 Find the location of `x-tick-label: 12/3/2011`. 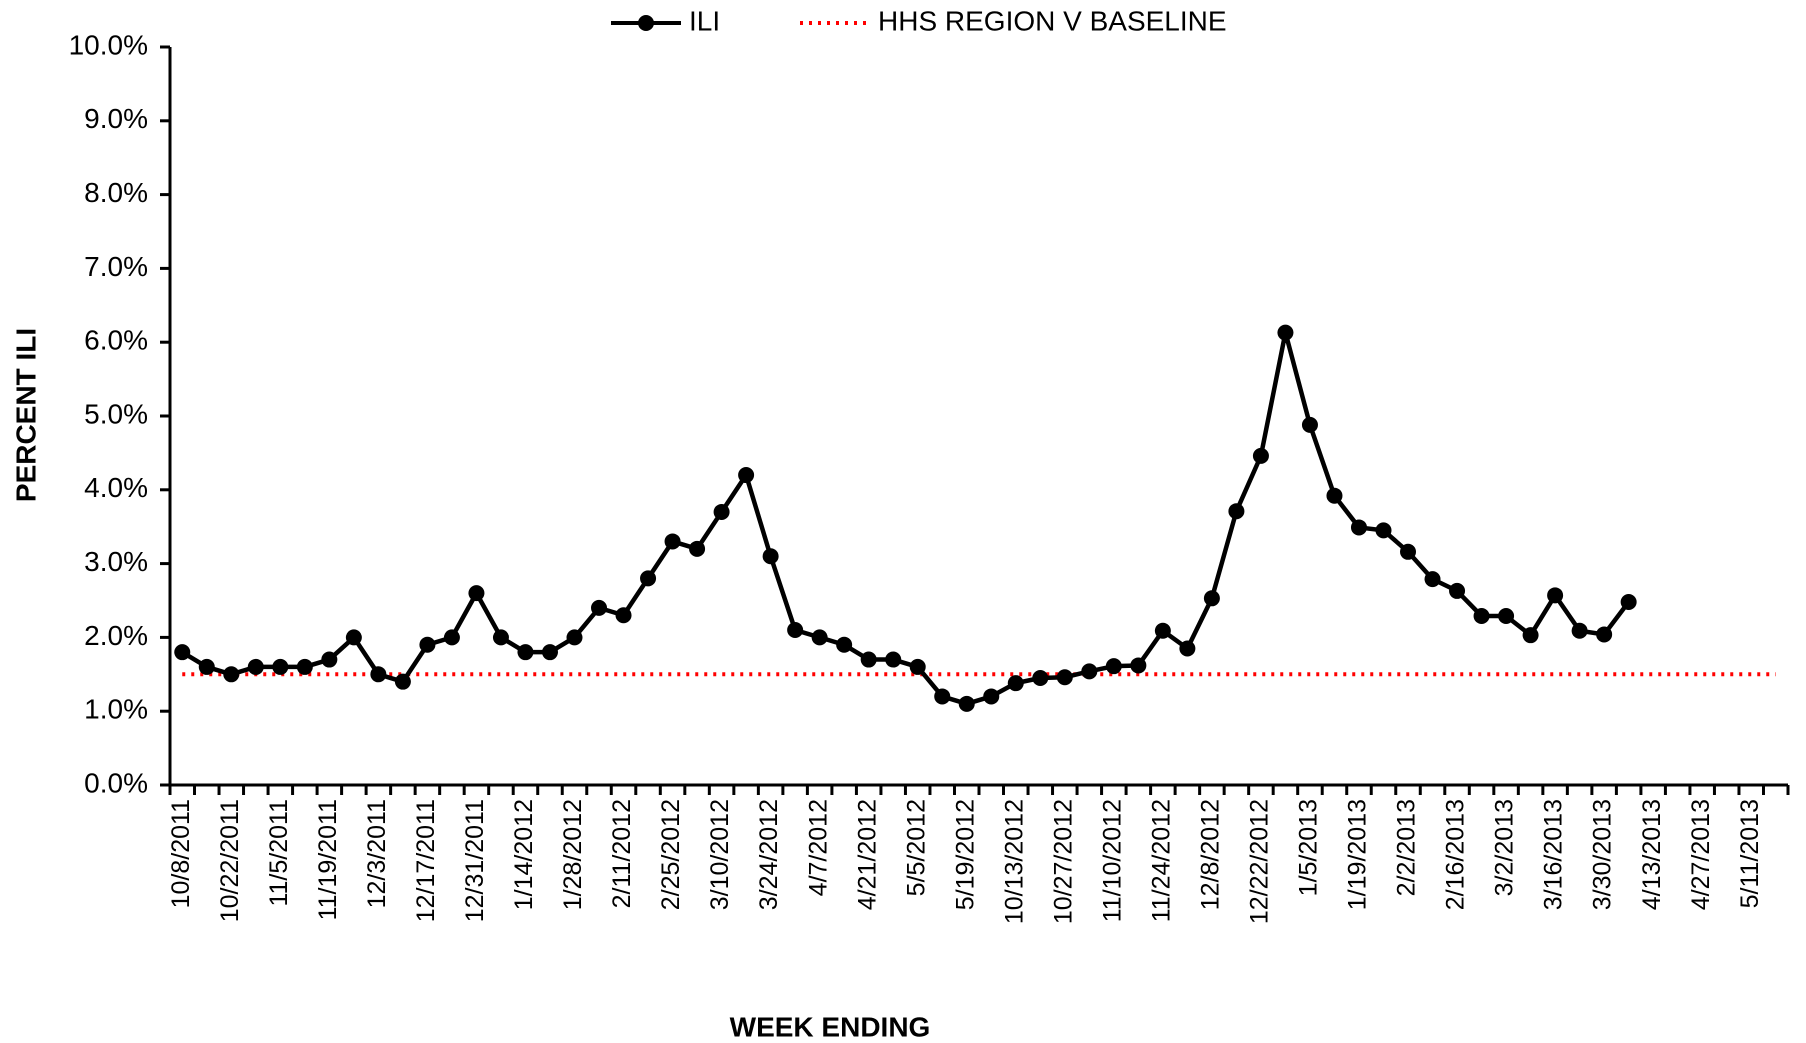

x-tick-label: 12/3/2011 is located at coordinates (377, 853).